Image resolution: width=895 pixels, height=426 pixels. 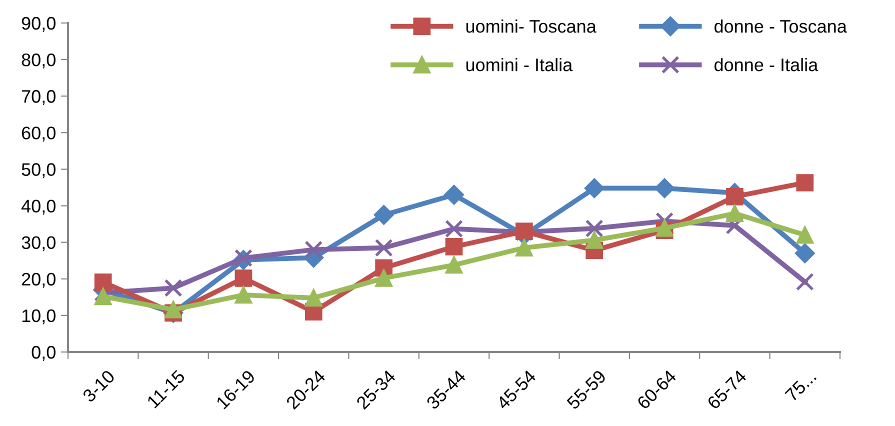 I want to click on legend-label: uomini - Italia, so click(x=519, y=65).